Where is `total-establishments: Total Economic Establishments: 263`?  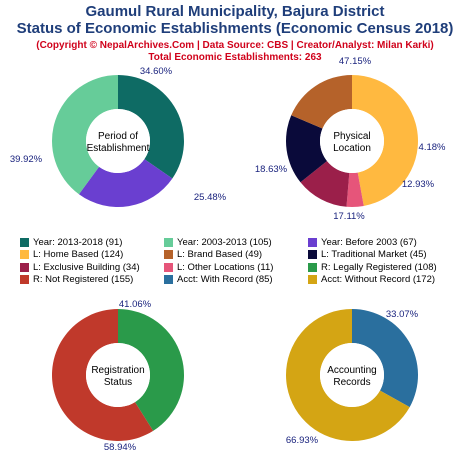
total-establishments: Total Economic Establishments: 263 is located at coordinates (235, 57).